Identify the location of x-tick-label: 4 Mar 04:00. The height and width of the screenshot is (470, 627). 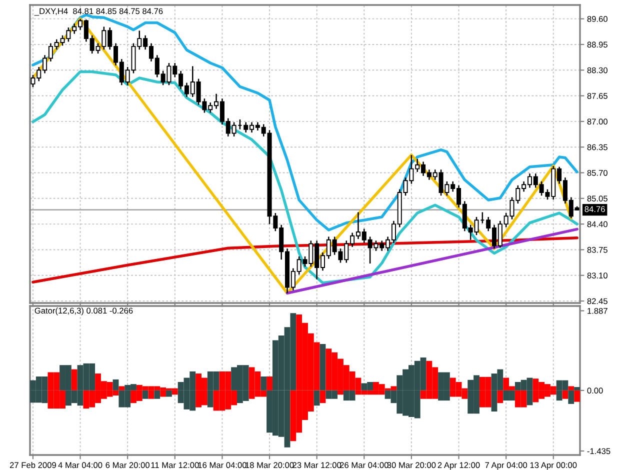
(80, 465).